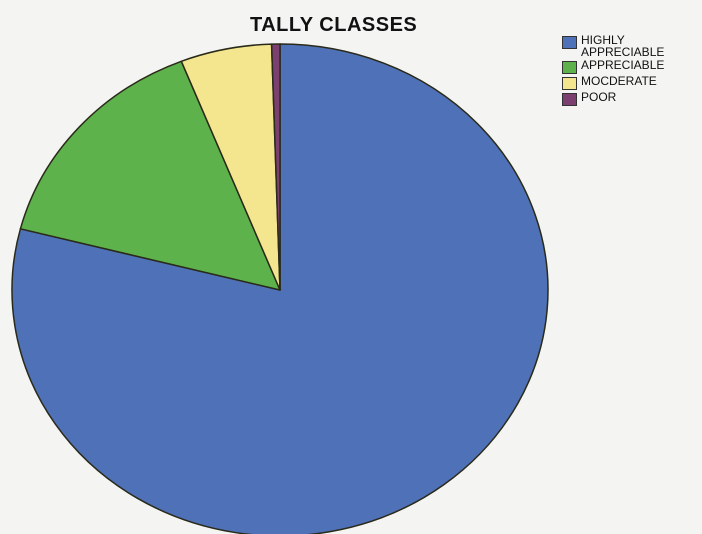 This screenshot has width=702, height=534. I want to click on chart-title: TALLY CLASSES, so click(334, 25).